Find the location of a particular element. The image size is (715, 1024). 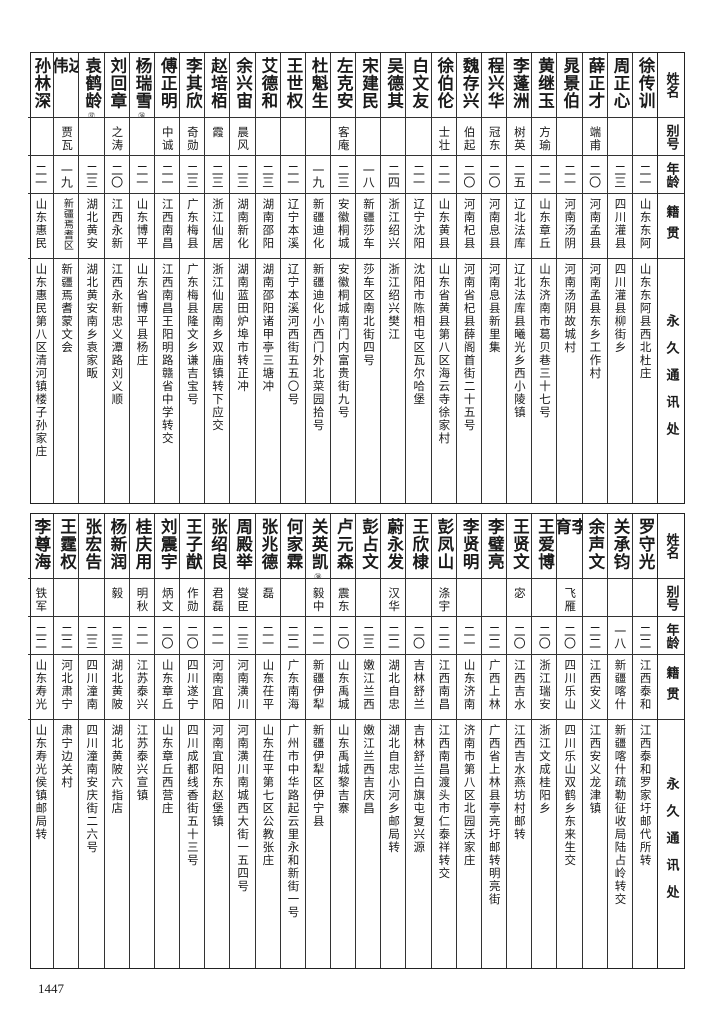

person-address: 广州市中华路起云里永和新街一号 is located at coordinates (293, 821).